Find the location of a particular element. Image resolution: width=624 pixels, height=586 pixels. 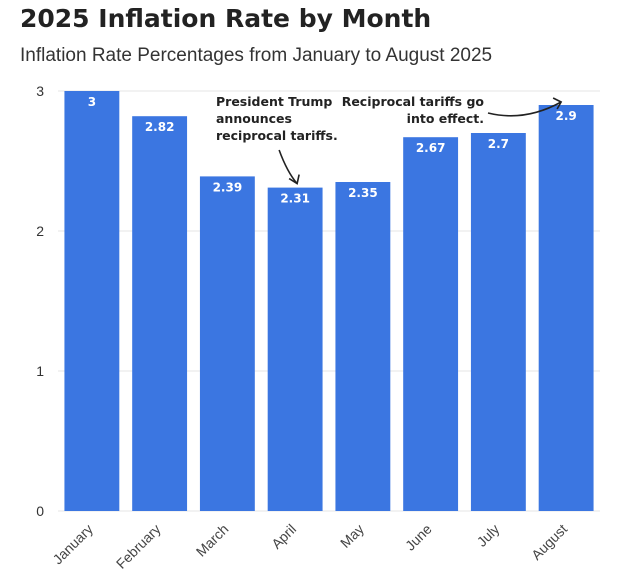

bar-may is located at coordinates (363, 346).